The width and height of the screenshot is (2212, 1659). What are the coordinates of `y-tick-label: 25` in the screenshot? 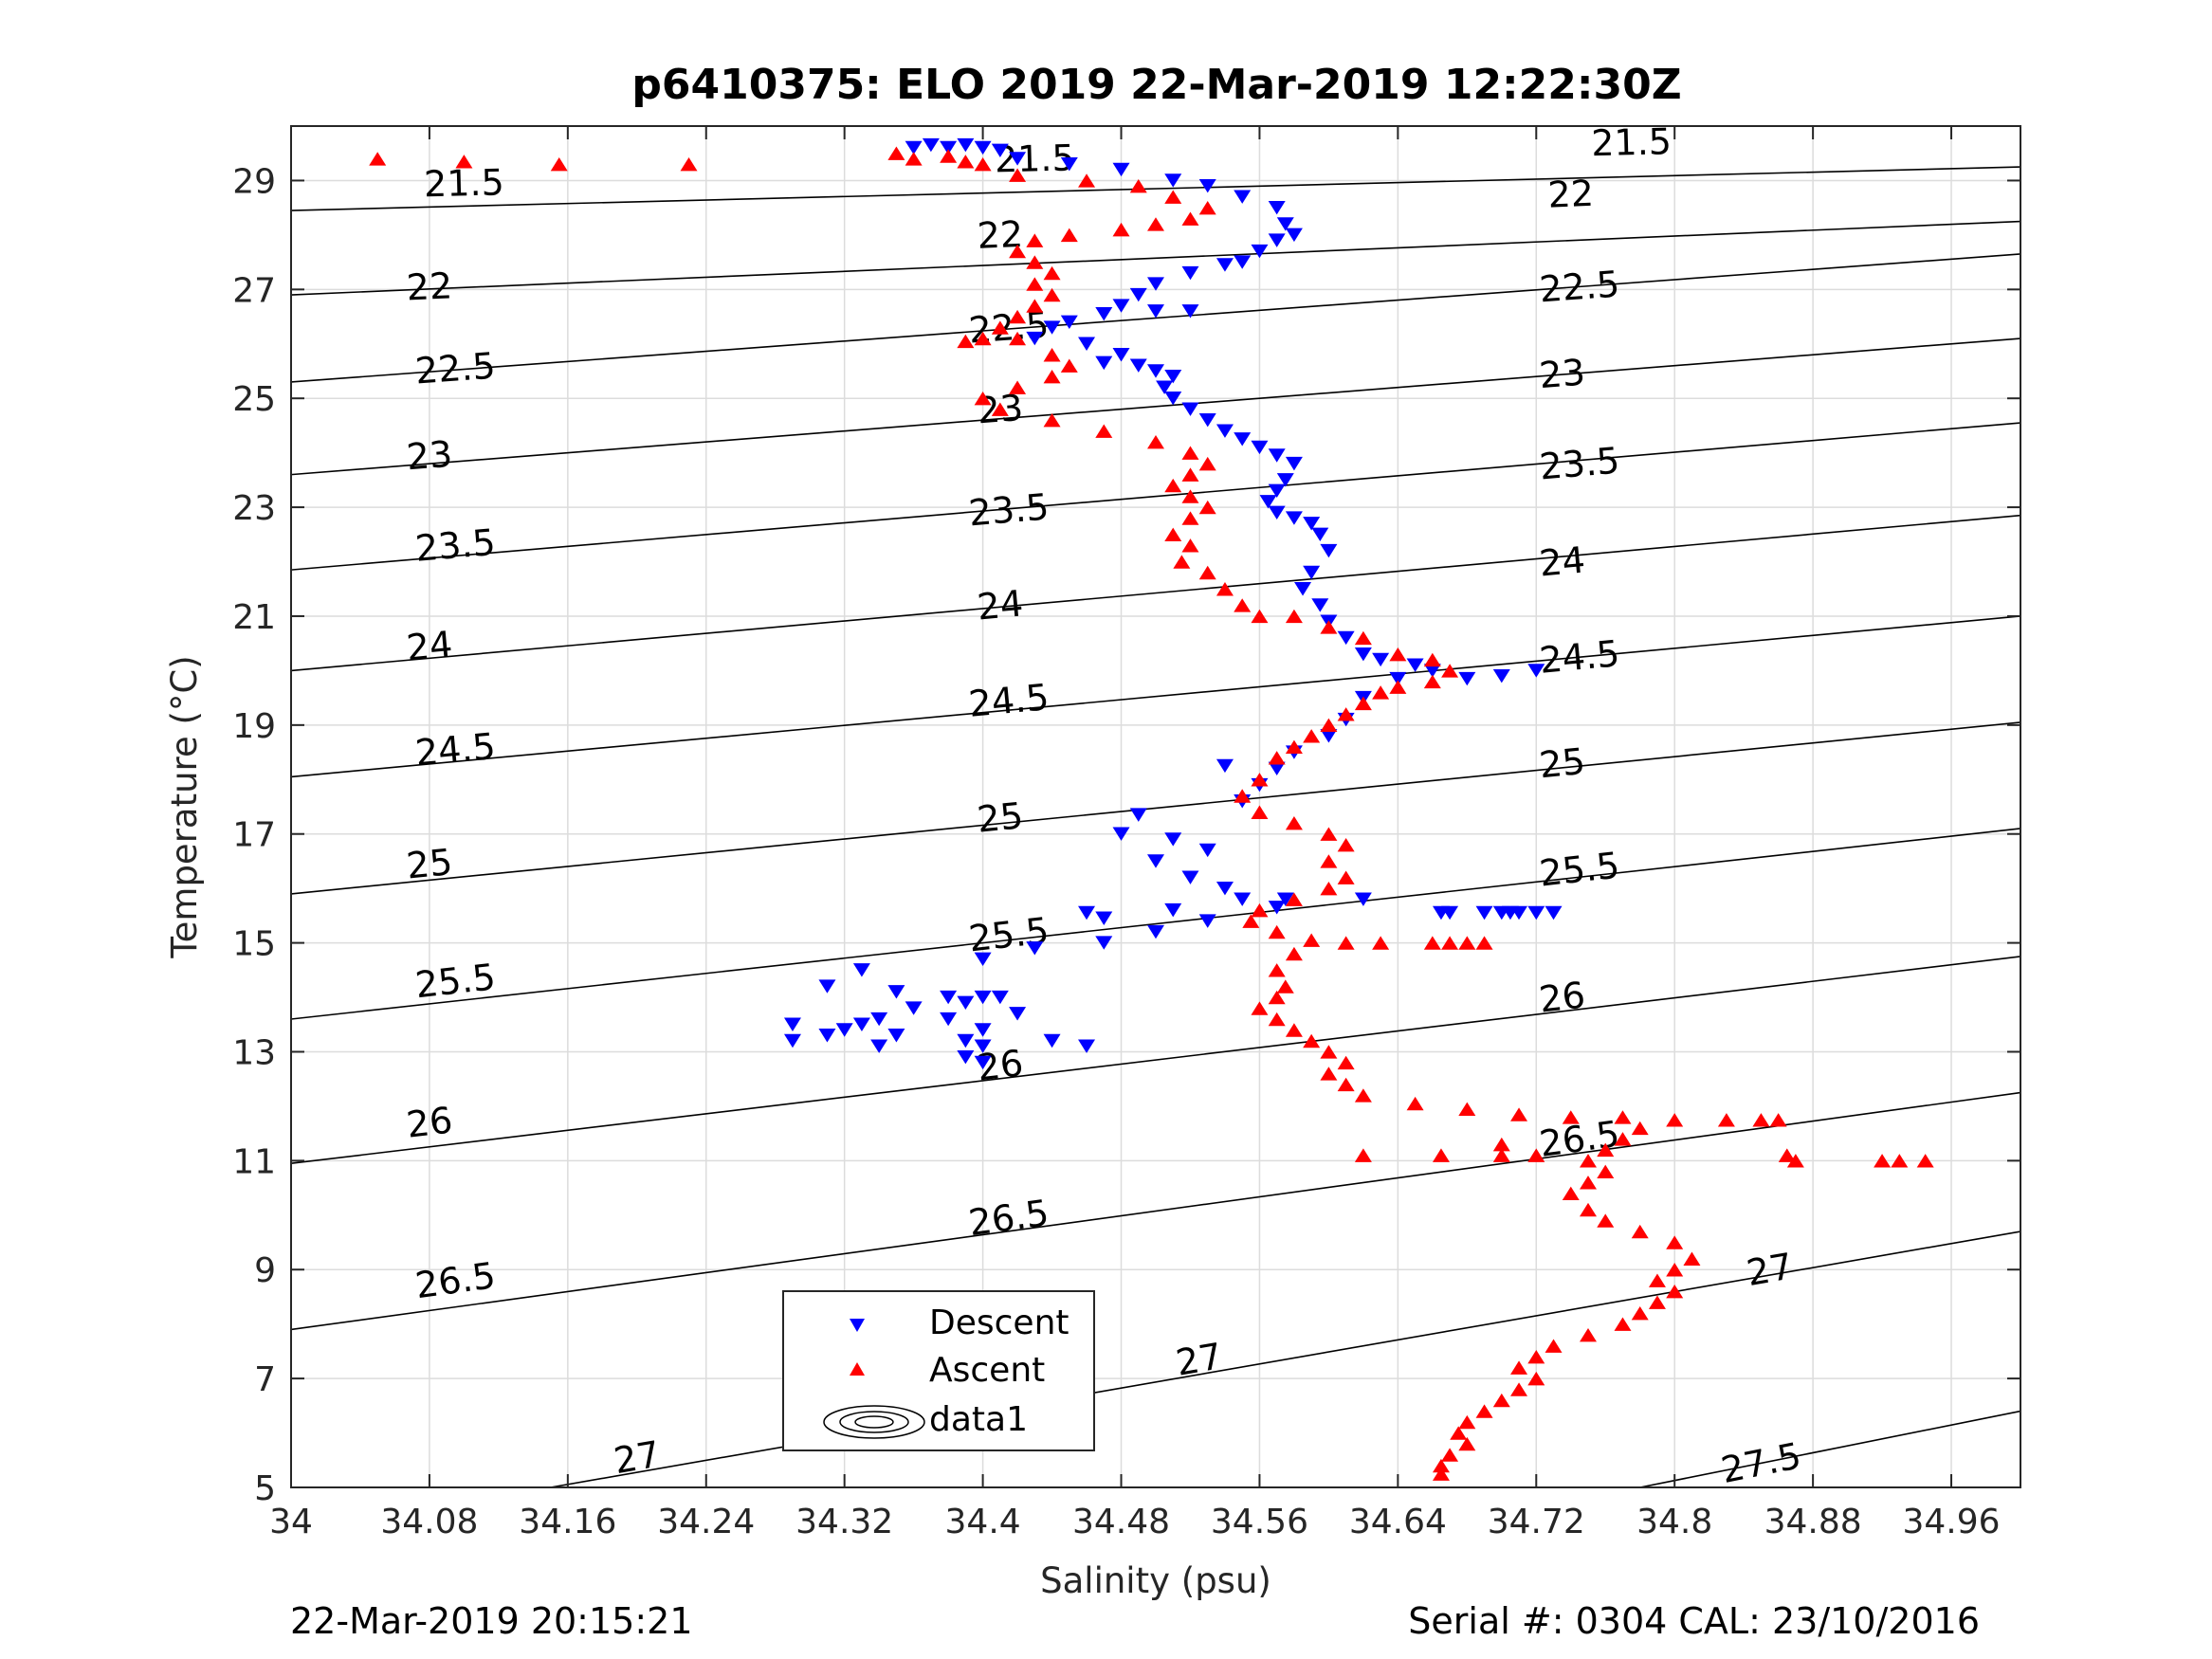 It's located at (254, 399).